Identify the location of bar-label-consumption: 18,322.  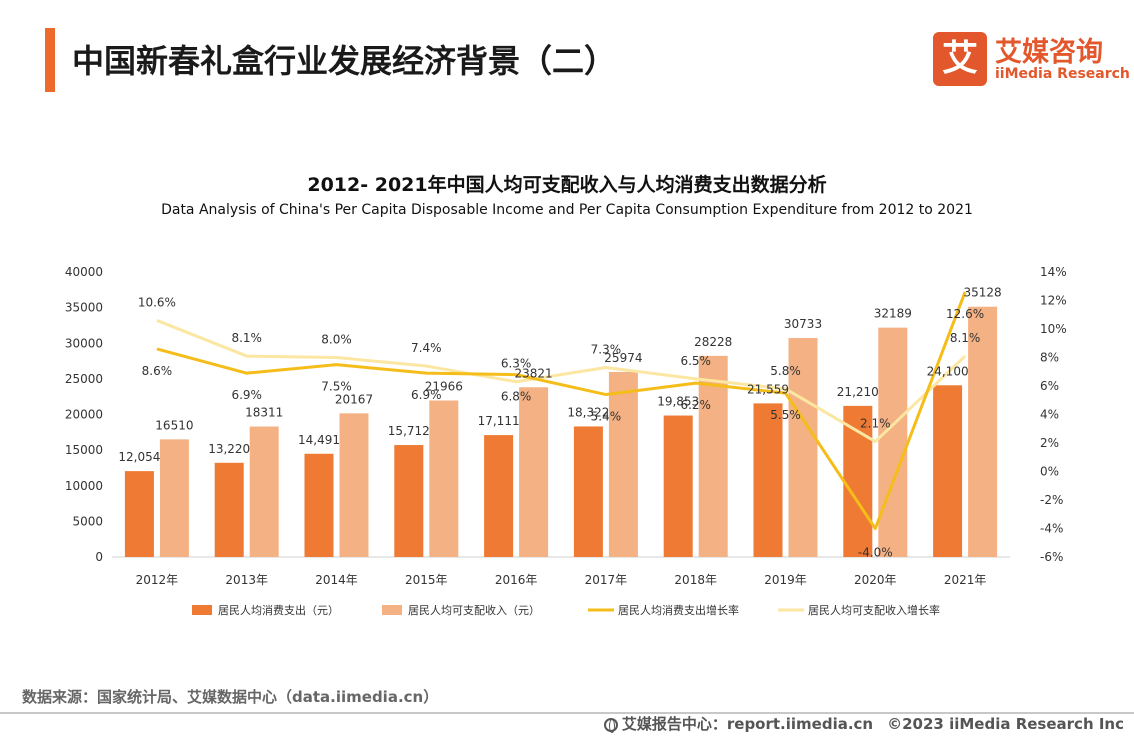
(588, 412).